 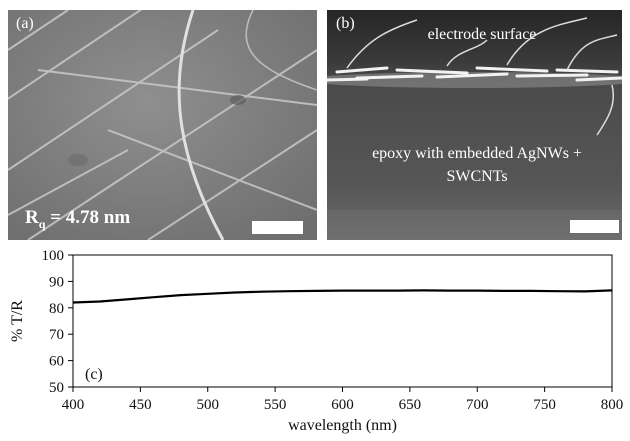 What do you see at coordinates (477, 176) in the screenshot?
I see `epoxy-label-line2: SWCNTs` at bounding box center [477, 176].